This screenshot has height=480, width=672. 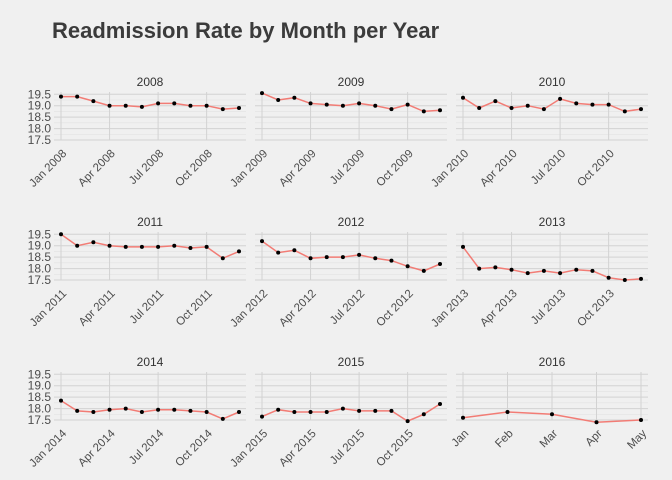 I want to click on x-tick-label: Apr, so click(x=594, y=438).